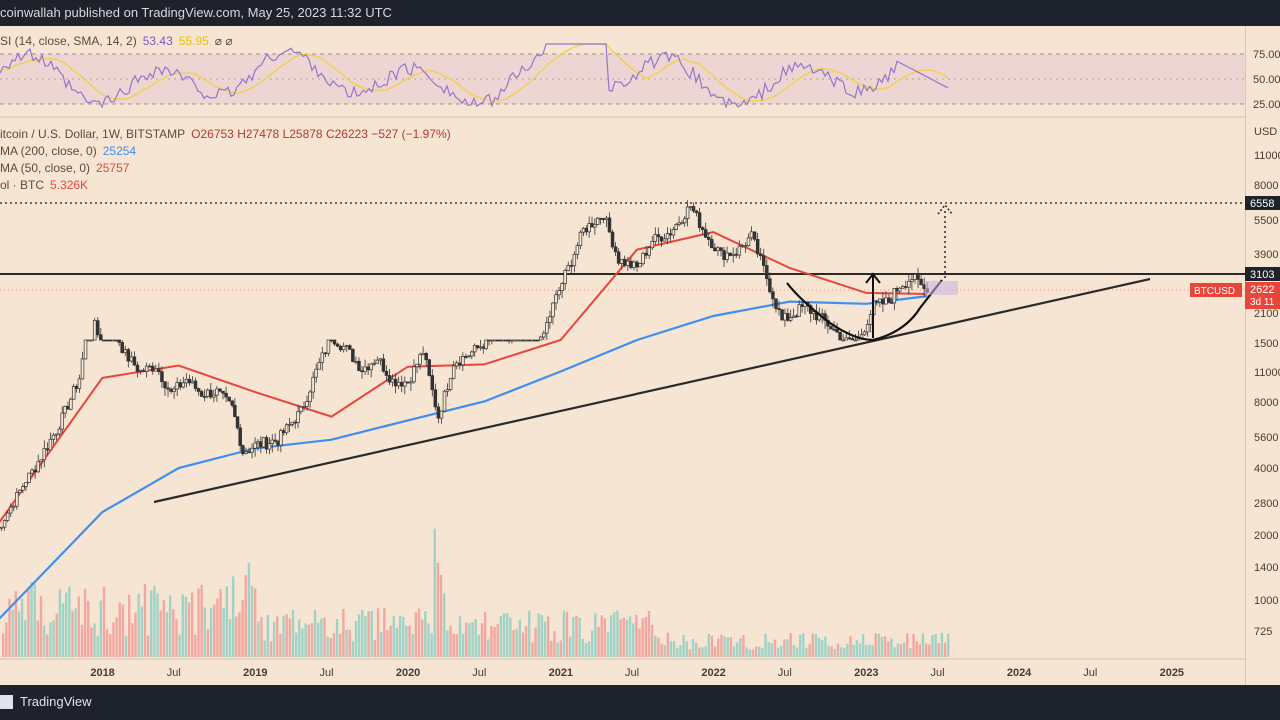  I want to click on volume-legend-label: ol · BTC, so click(22, 185).